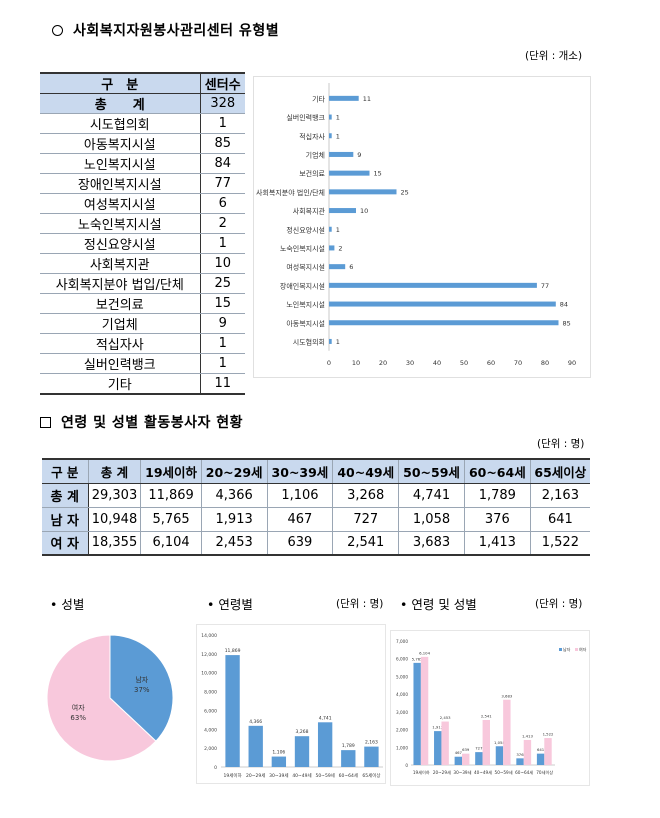 This screenshot has height=818, width=660. I want to click on x-category-label: 20~29세, so click(442, 772).